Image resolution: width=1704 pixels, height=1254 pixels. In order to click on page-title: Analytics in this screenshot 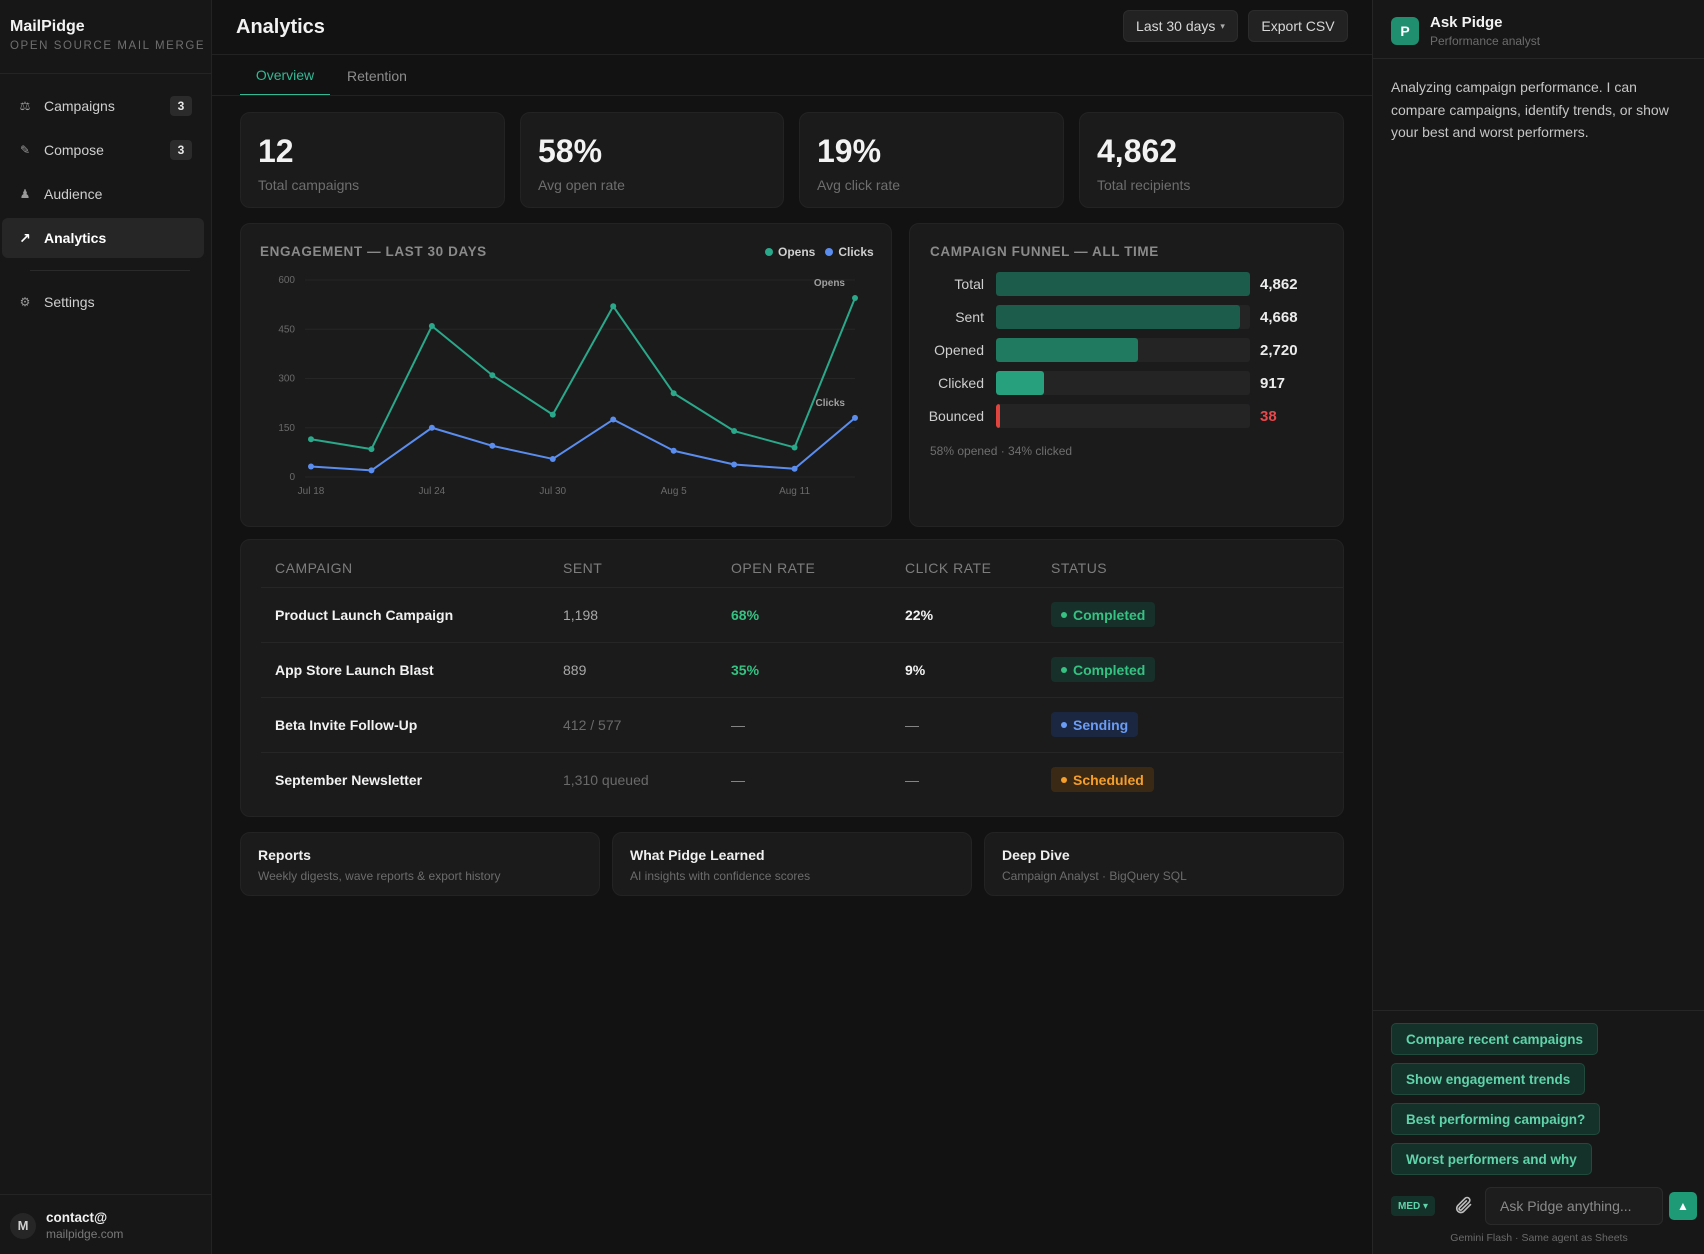, I will do `click(280, 27)`.